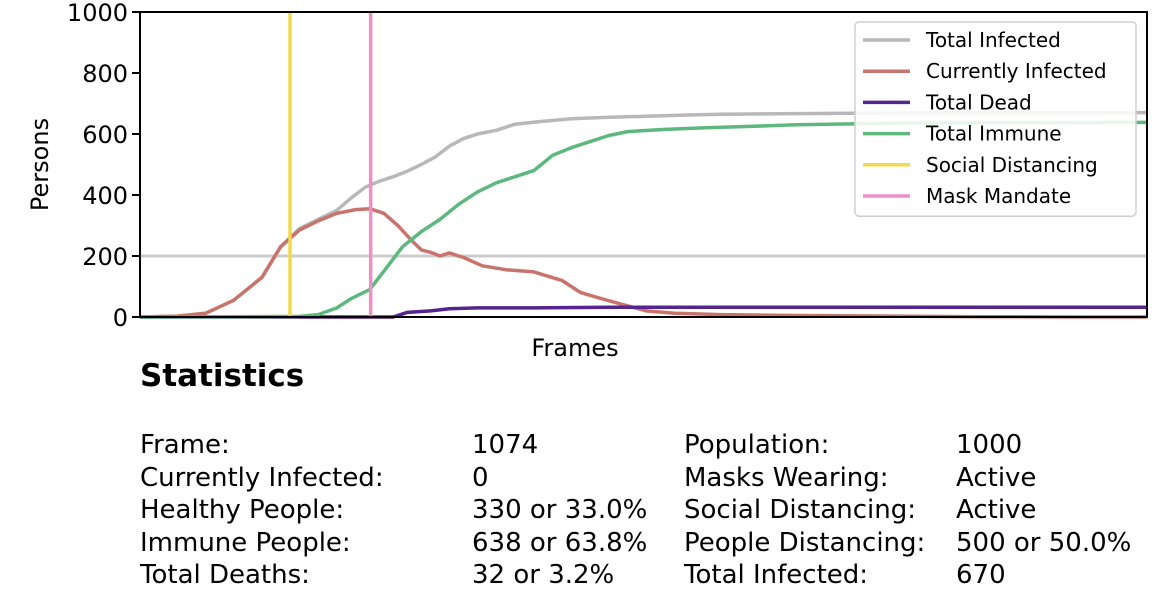 Image resolution: width=1152 pixels, height=593 pixels. I want to click on stat-value: 638 or 63.8%, so click(560, 543).